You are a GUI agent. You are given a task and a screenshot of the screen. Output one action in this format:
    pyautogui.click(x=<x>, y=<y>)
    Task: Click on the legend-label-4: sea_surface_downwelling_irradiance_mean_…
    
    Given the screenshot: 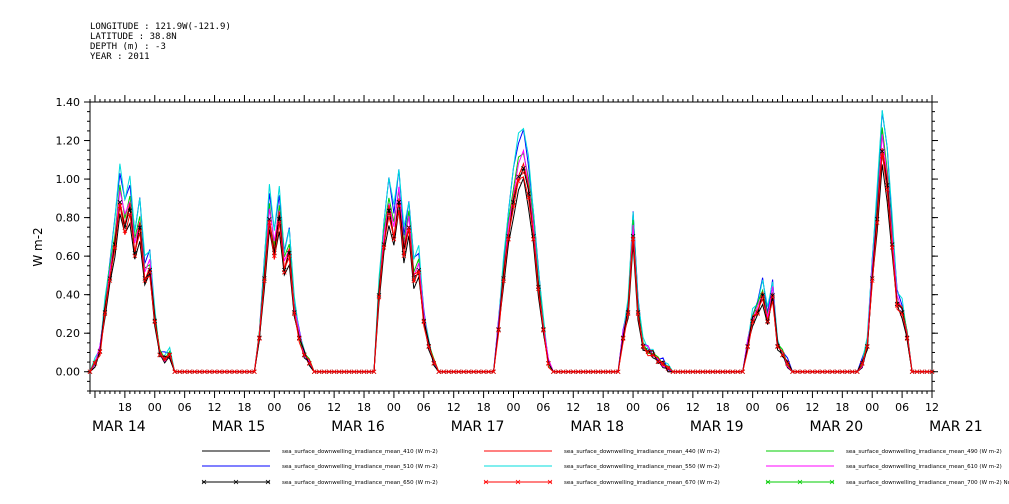 What is the action you would take?
    pyautogui.click(x=642, y=467)
    